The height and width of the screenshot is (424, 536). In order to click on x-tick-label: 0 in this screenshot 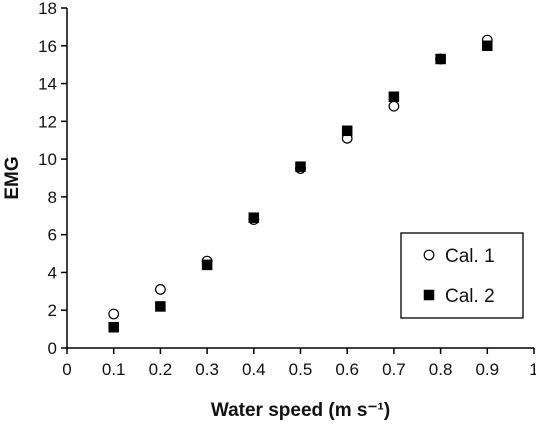, I will do `click(66, 369)`.